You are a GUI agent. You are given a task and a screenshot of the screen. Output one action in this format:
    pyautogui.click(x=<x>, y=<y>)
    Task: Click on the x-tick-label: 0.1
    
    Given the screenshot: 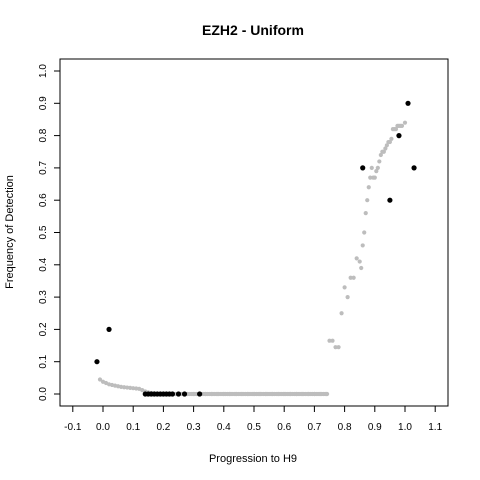 What is the action you would take?
    pyautogui.click(x=133, y=427)
    